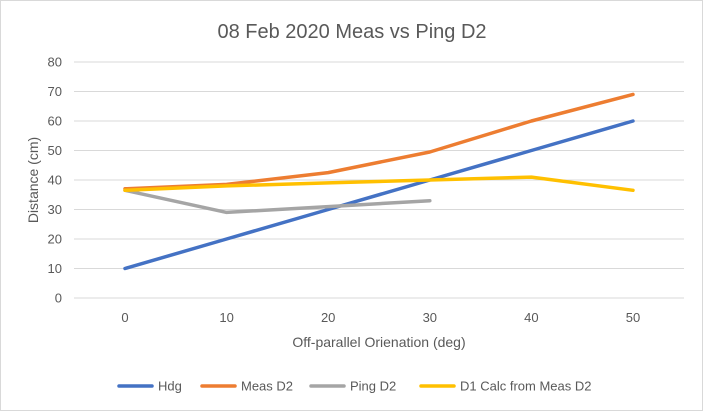 The image size is (703, 411). Describe the element at coordinates (33, 180) in the screenshot. I see `y-axis-title: Distance (cm)` at that location.